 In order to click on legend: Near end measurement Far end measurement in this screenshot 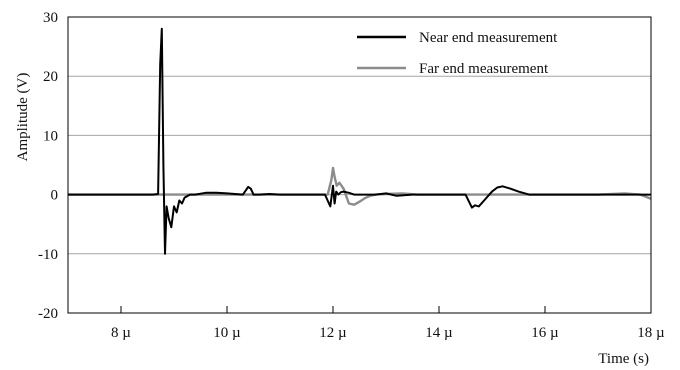, I will do `click(457, 53)`.